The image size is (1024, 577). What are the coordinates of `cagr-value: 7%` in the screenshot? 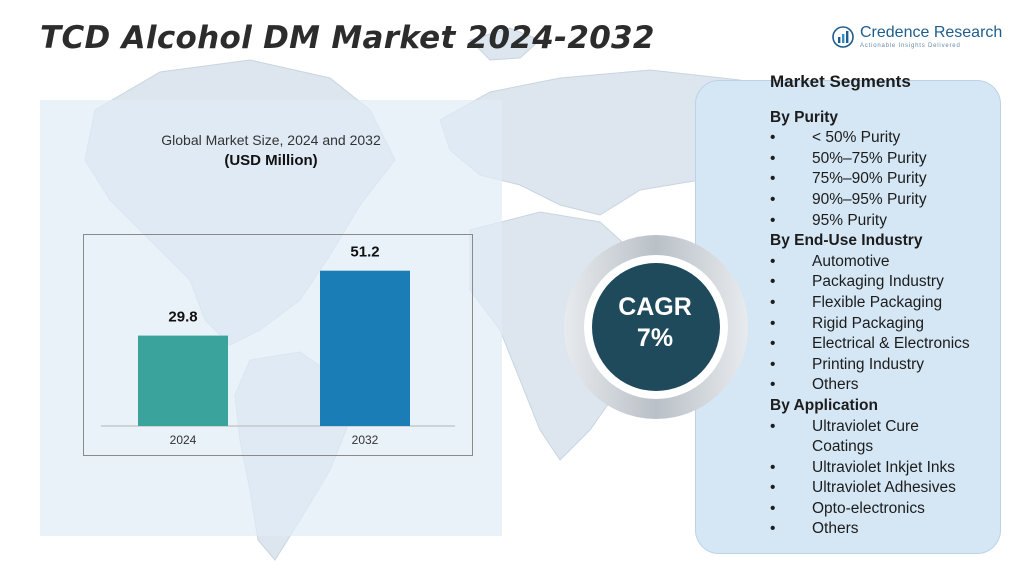 It's located at (655, 338).